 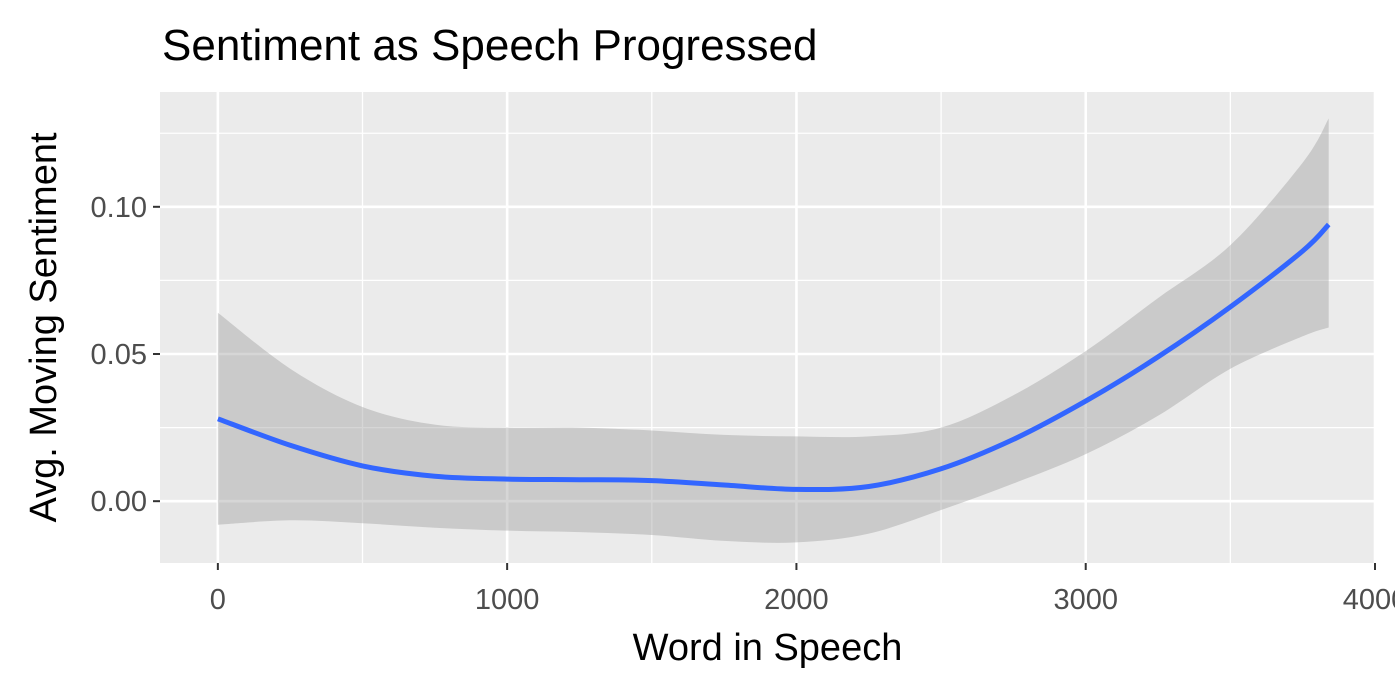 What do you see at coordinates (218, 600) in the screenshot?
I see `x-tick-label: 0` at bounding box center [218, 600].